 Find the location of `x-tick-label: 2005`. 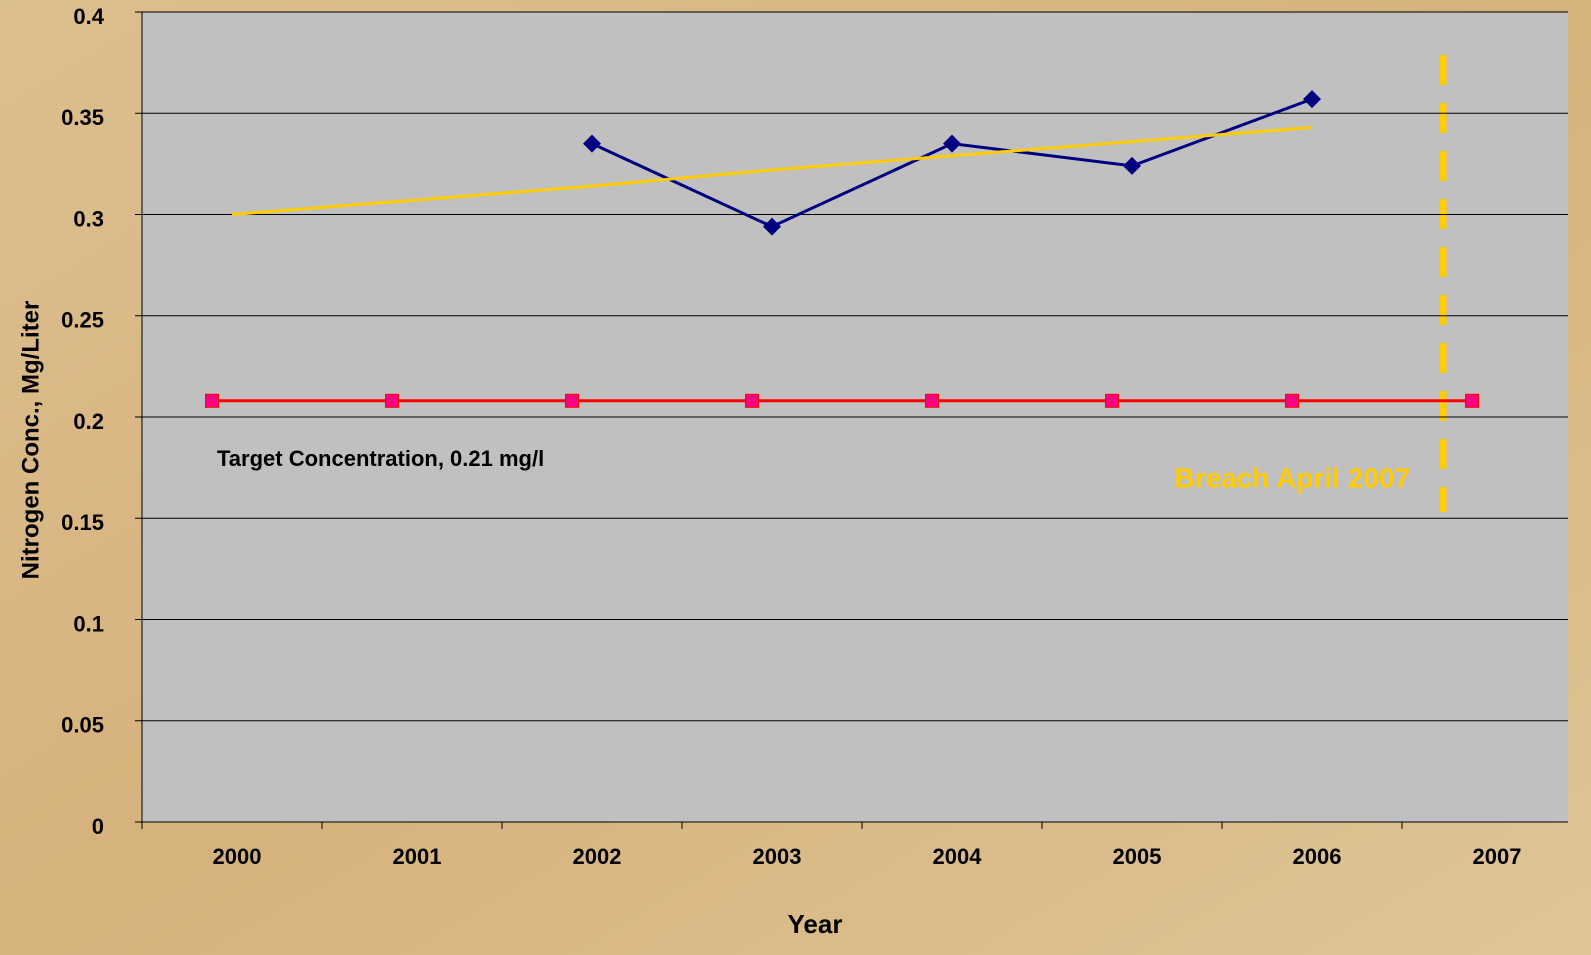

x-tick-label: 2005 is located at coordinates (1137, 856).